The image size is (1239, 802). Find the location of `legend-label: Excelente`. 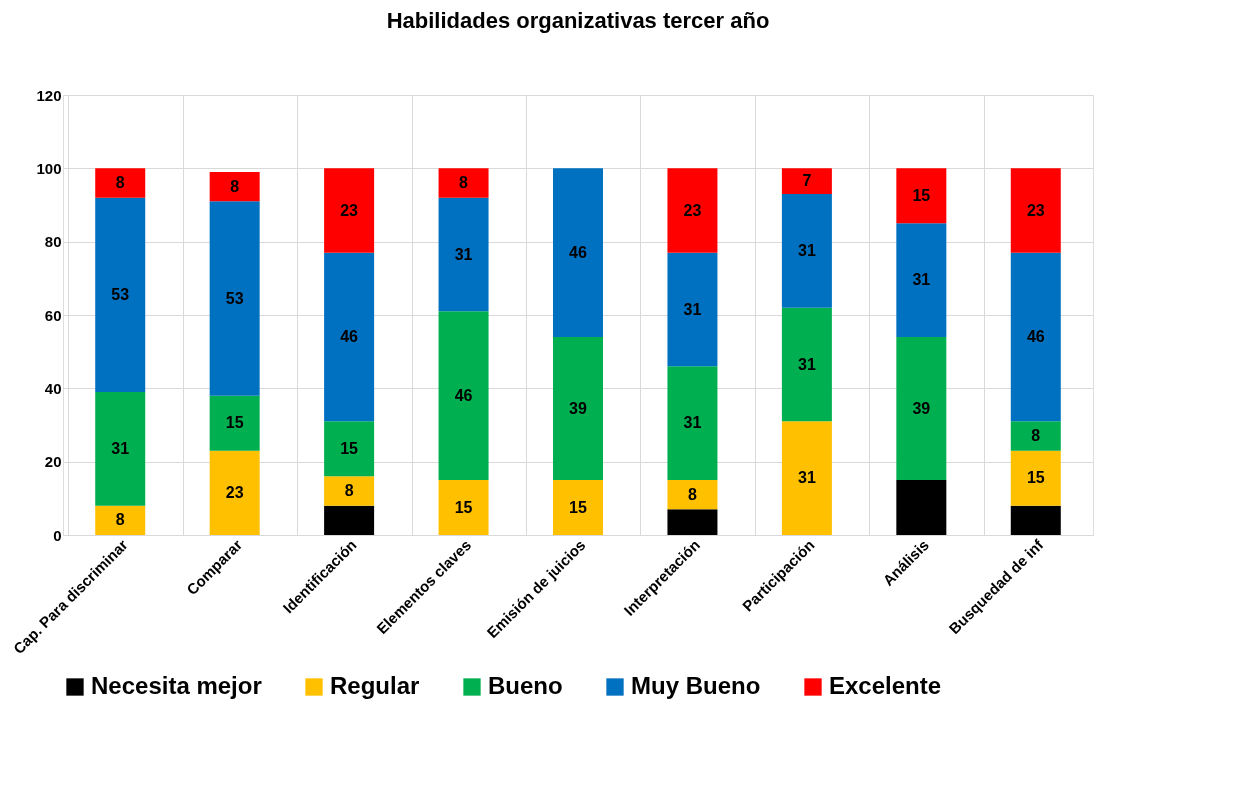

legend-label: Excelente is located at coordinates (885, 685).